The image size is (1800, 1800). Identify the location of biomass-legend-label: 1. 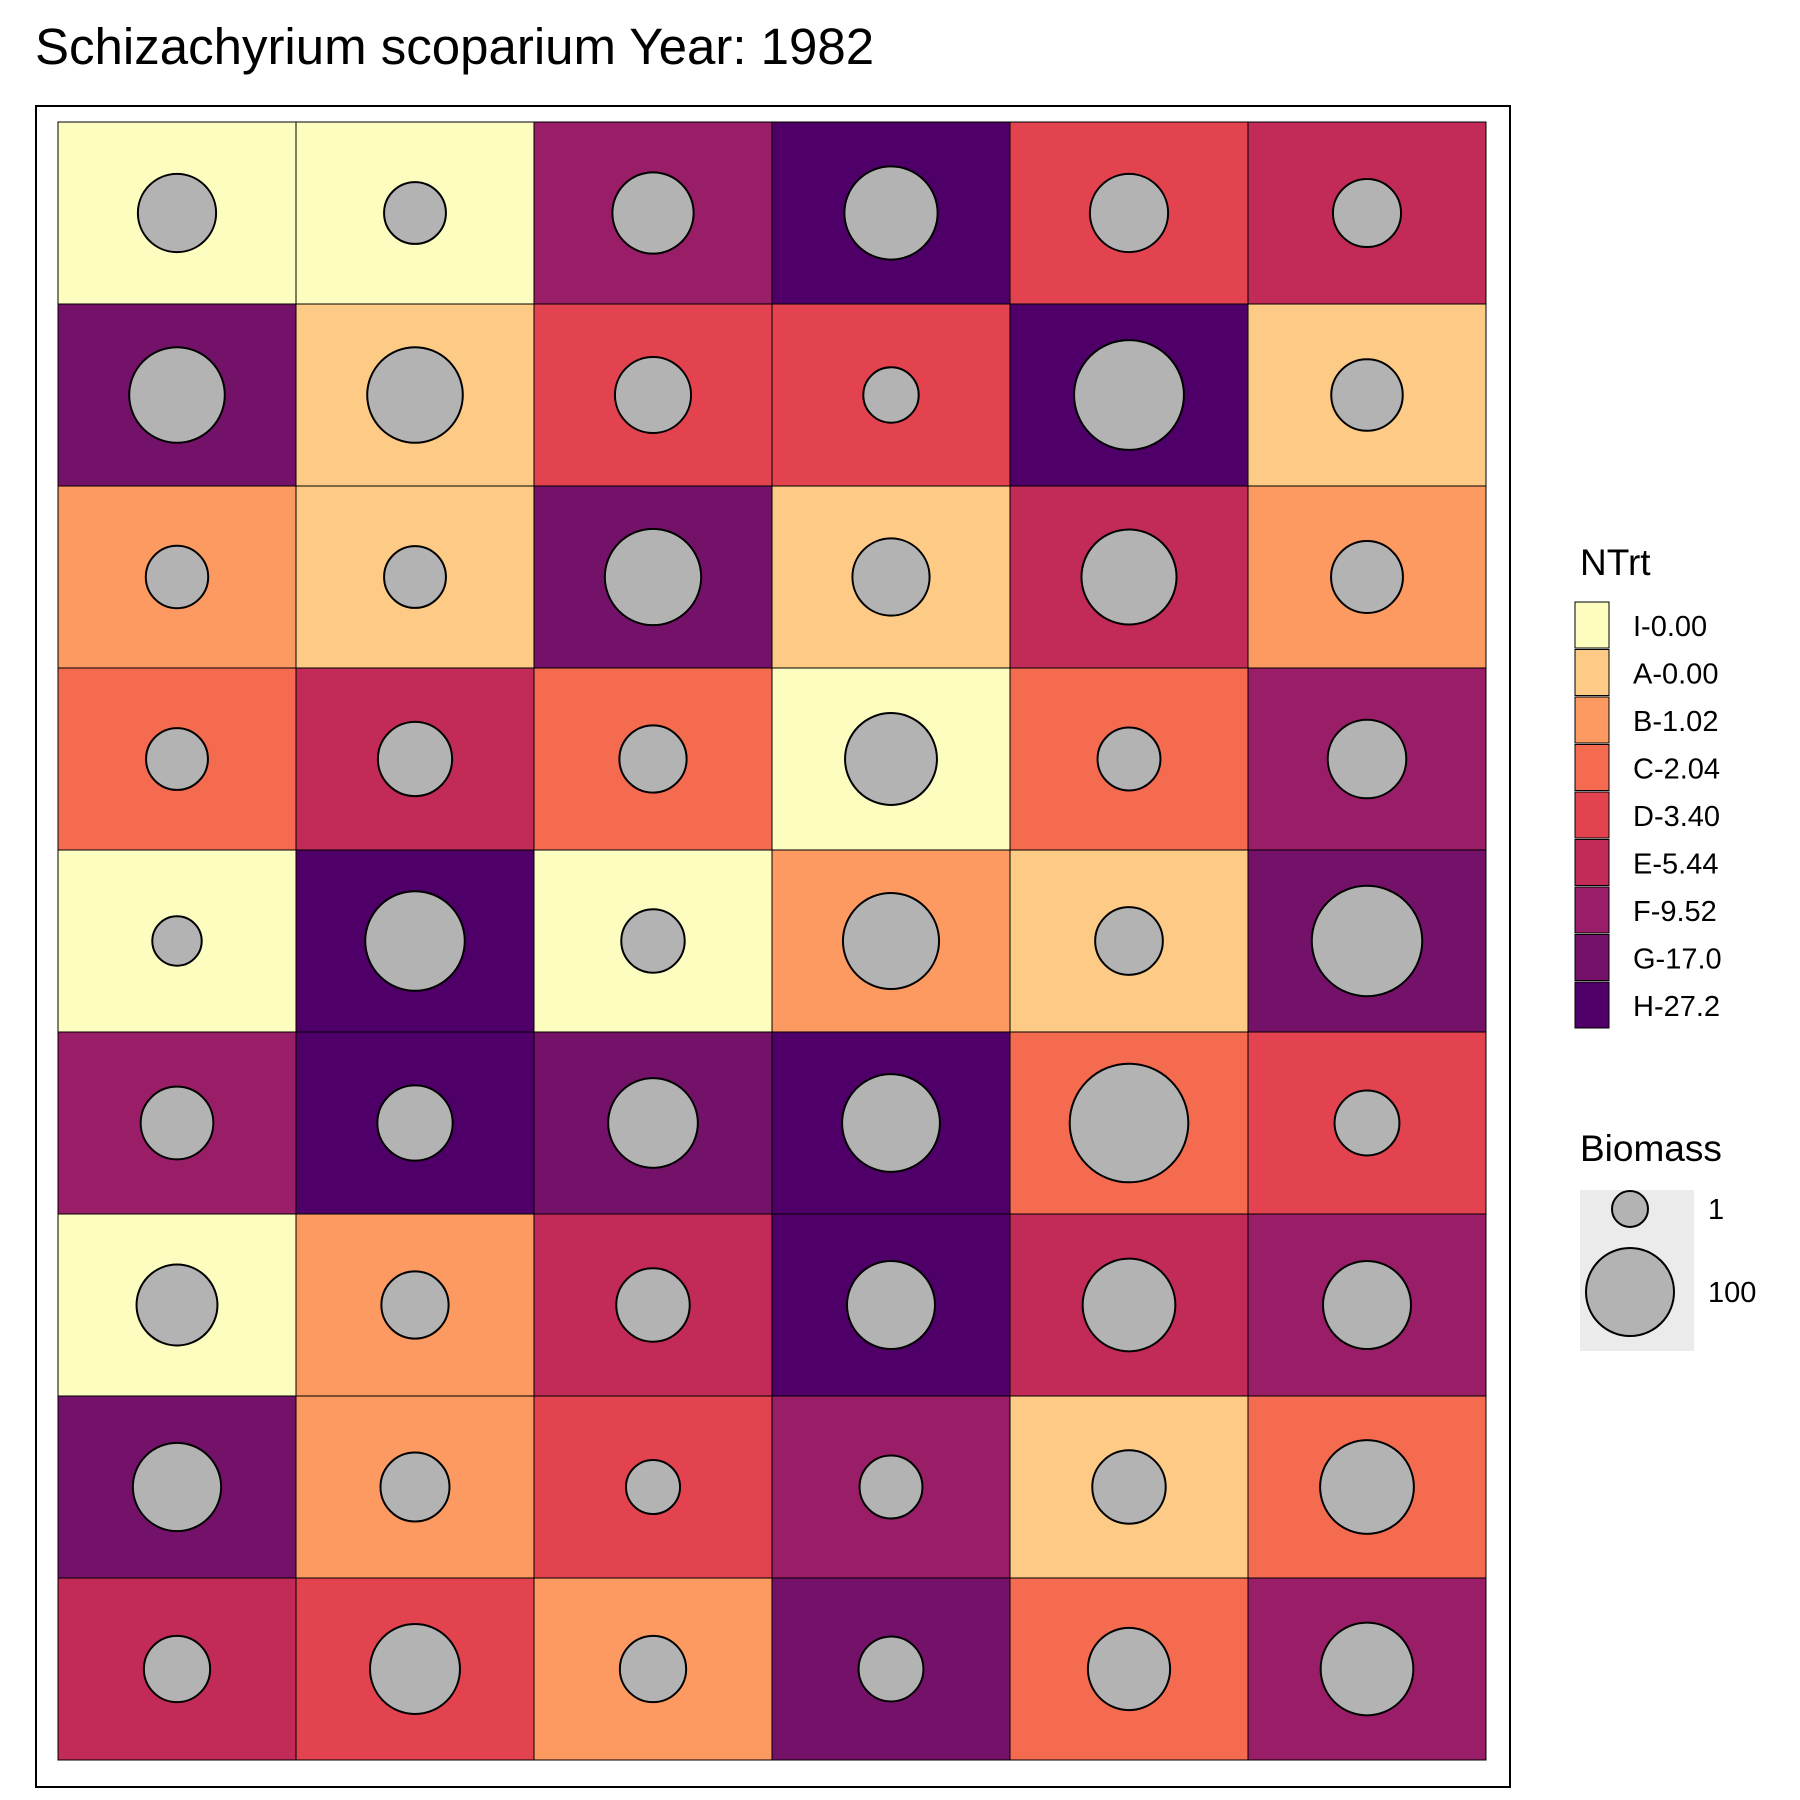
(1716, 1210).